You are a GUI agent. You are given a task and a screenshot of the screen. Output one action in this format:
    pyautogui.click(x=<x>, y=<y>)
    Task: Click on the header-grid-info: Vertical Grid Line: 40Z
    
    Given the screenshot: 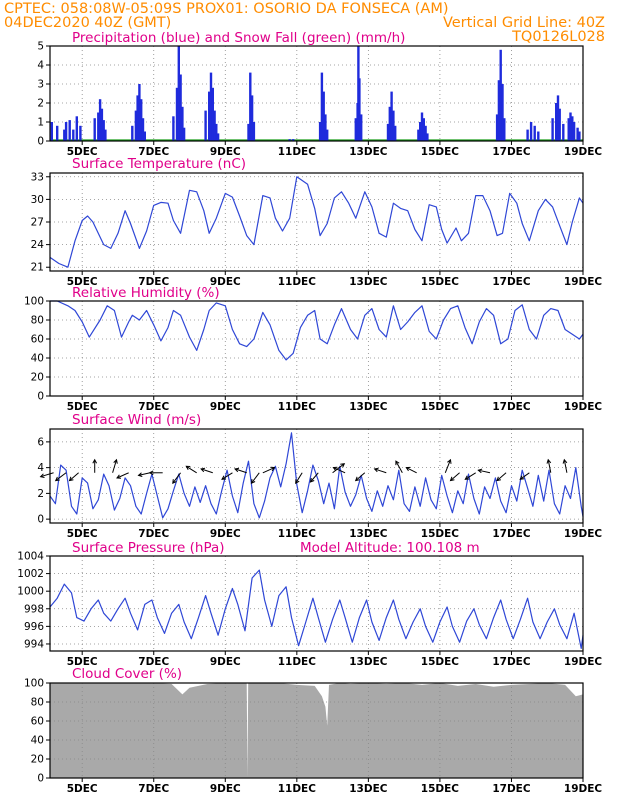 What is the action you would take?
    pyautogui.click(x=524, y=23)
    